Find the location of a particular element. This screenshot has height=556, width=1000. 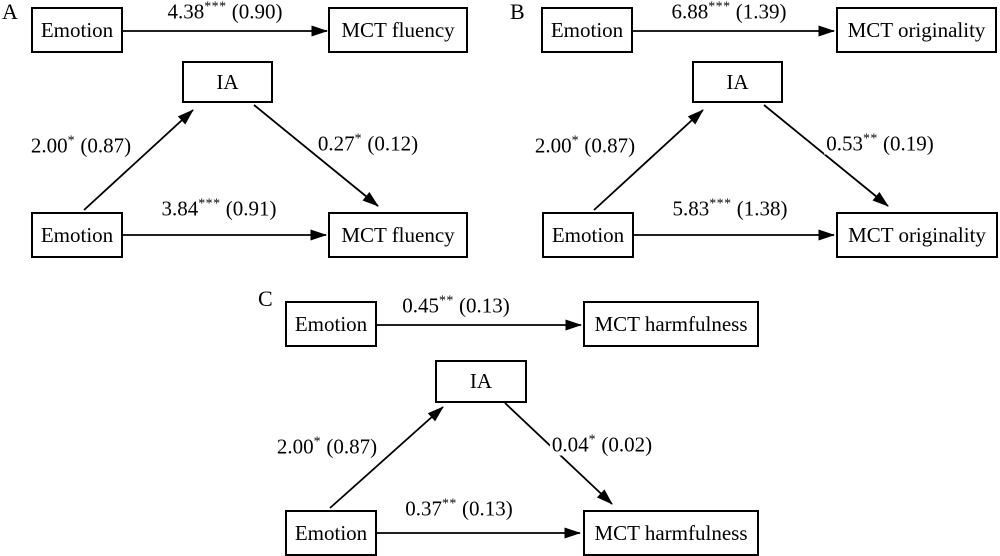

panel-a-a-path-label: 2.00* (0.87) is located at coordinates (81, 145).